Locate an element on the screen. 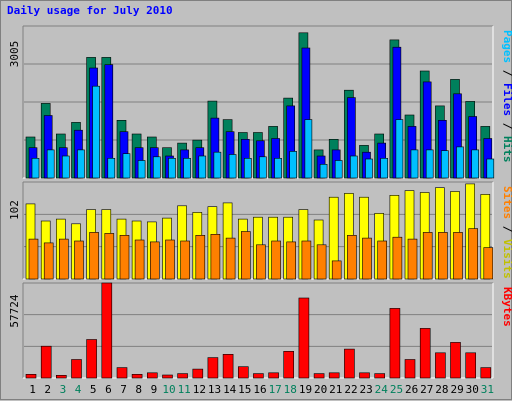 This screenshot has width=512, height=401. legend-entry: Visits is located at coordinates (506, 259).